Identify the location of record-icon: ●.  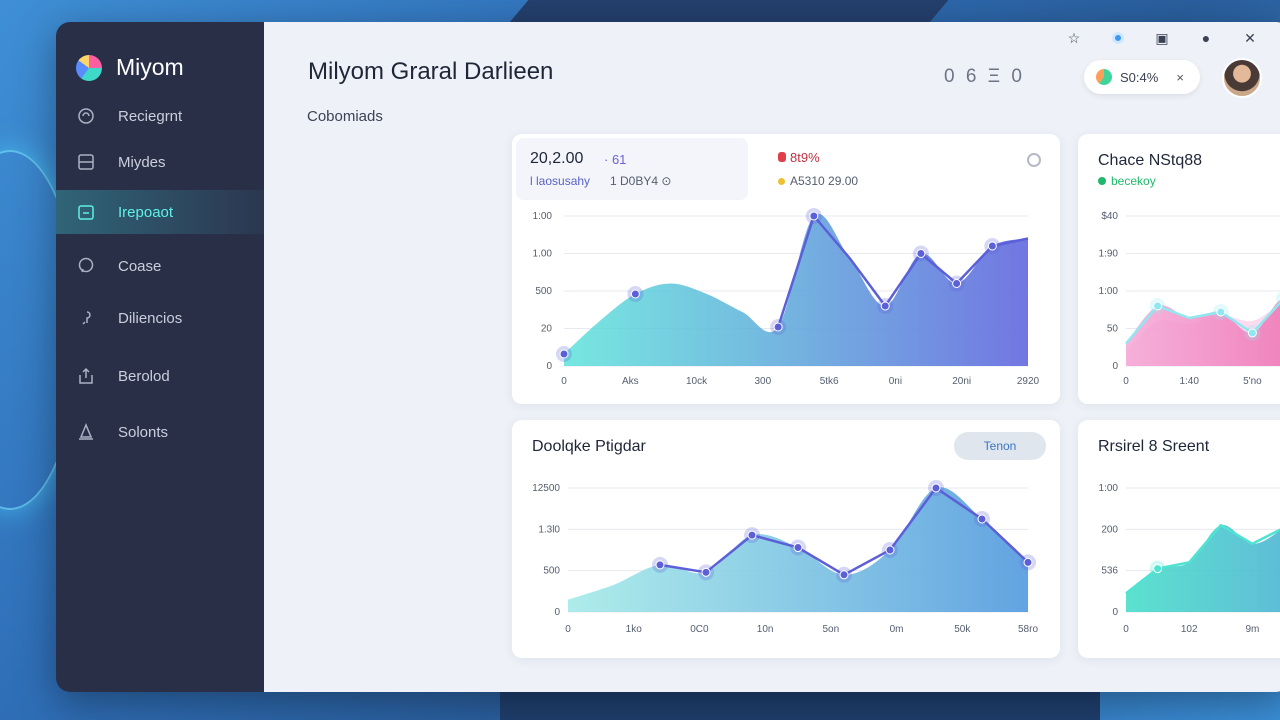
(1206, 38).